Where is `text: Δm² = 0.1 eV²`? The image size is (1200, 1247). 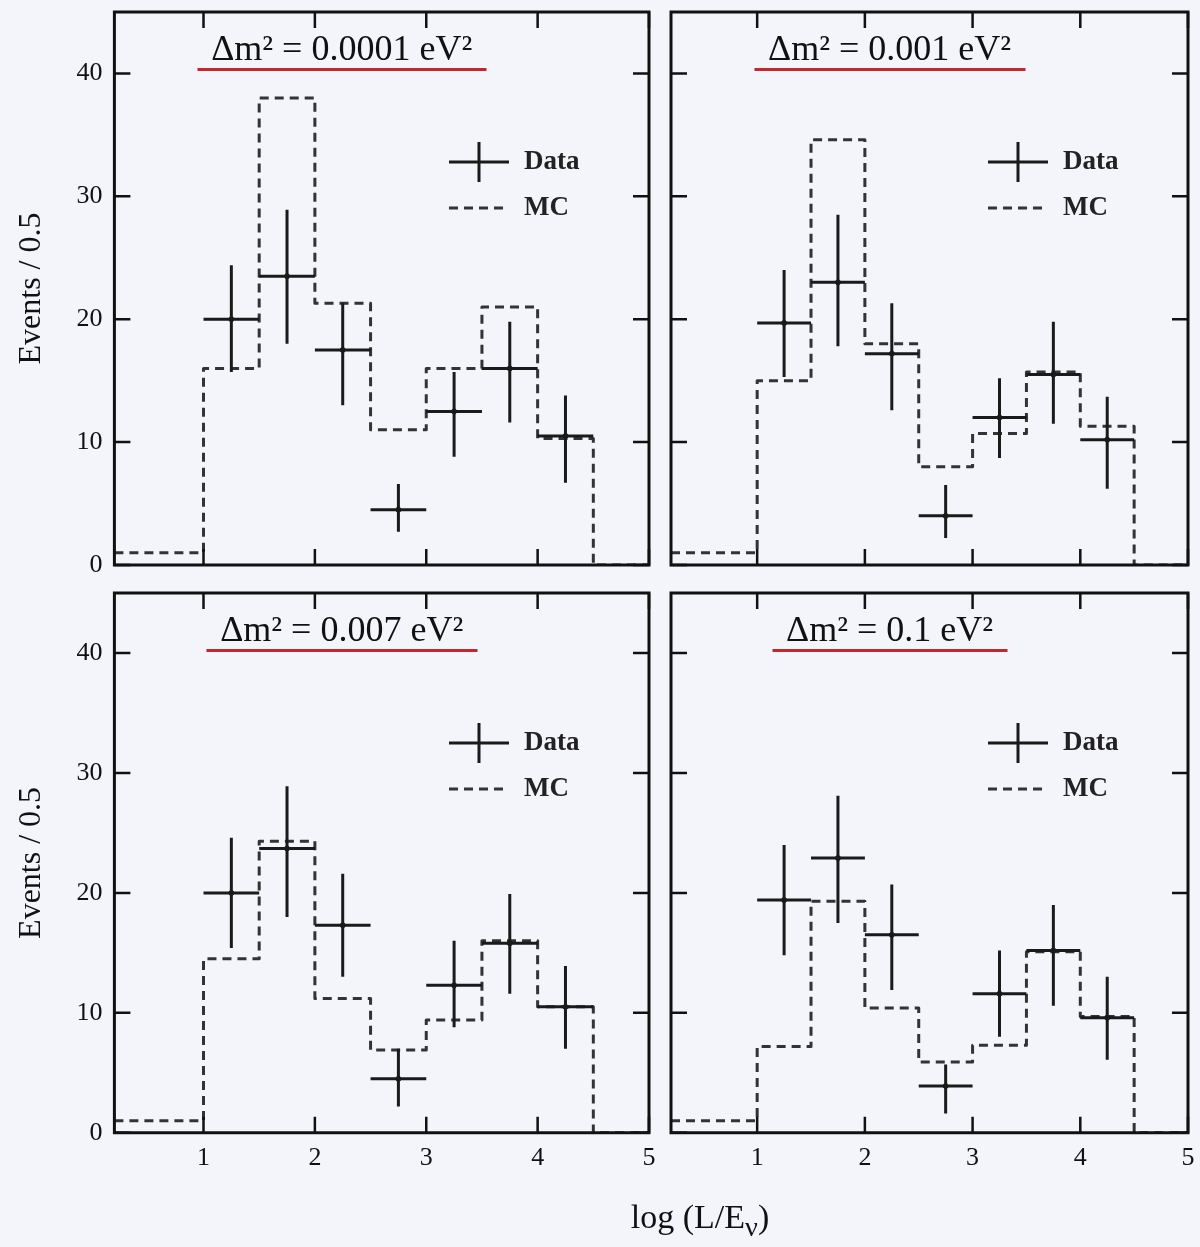
text: Δm² = 0.1 eV² is located at coordinates (889, 630).